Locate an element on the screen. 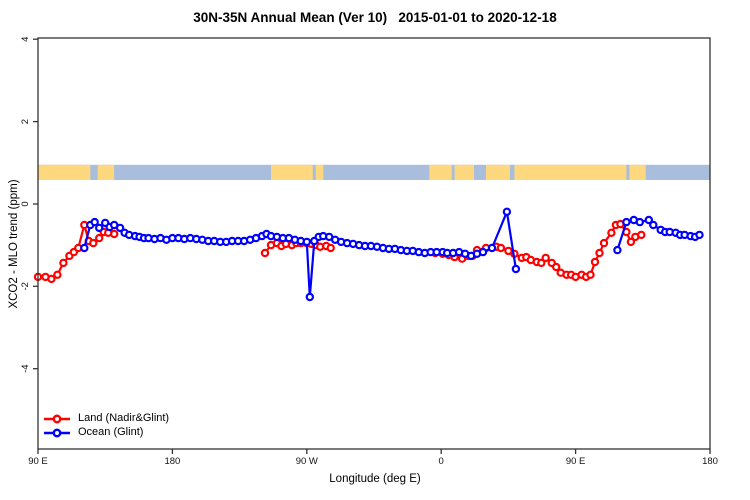 The image size is (750, 500). x-tick-label: 90 W is located at coordinates (307, 461).